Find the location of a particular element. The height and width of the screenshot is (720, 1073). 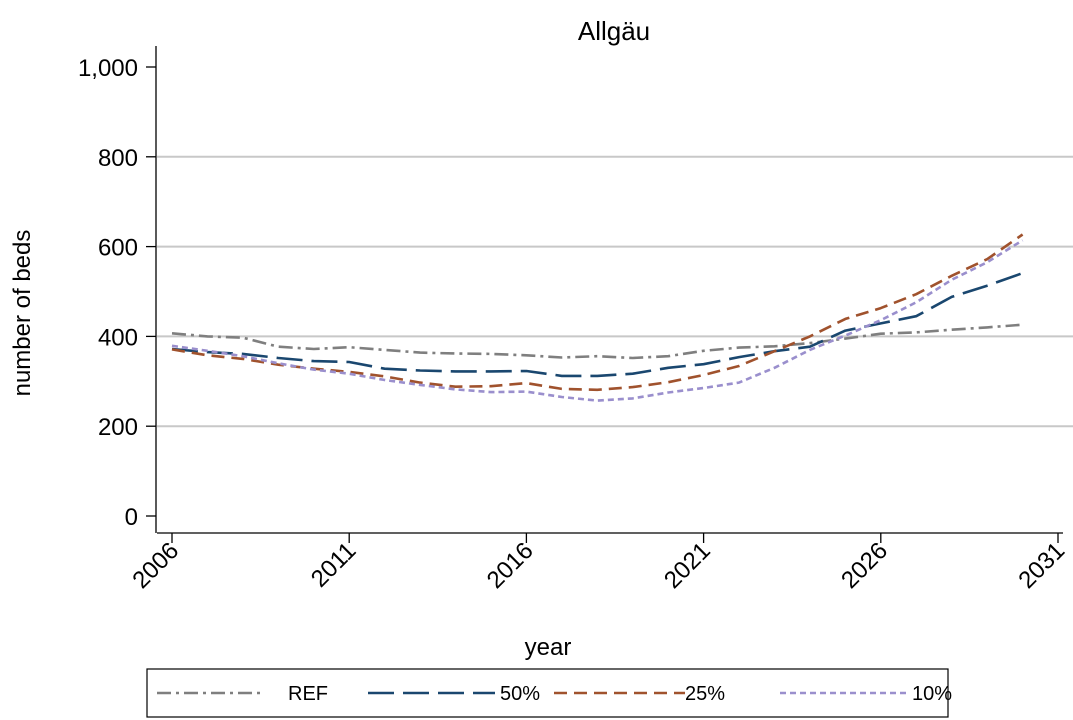

series-line-50pct is located at coordinates (597, 324).